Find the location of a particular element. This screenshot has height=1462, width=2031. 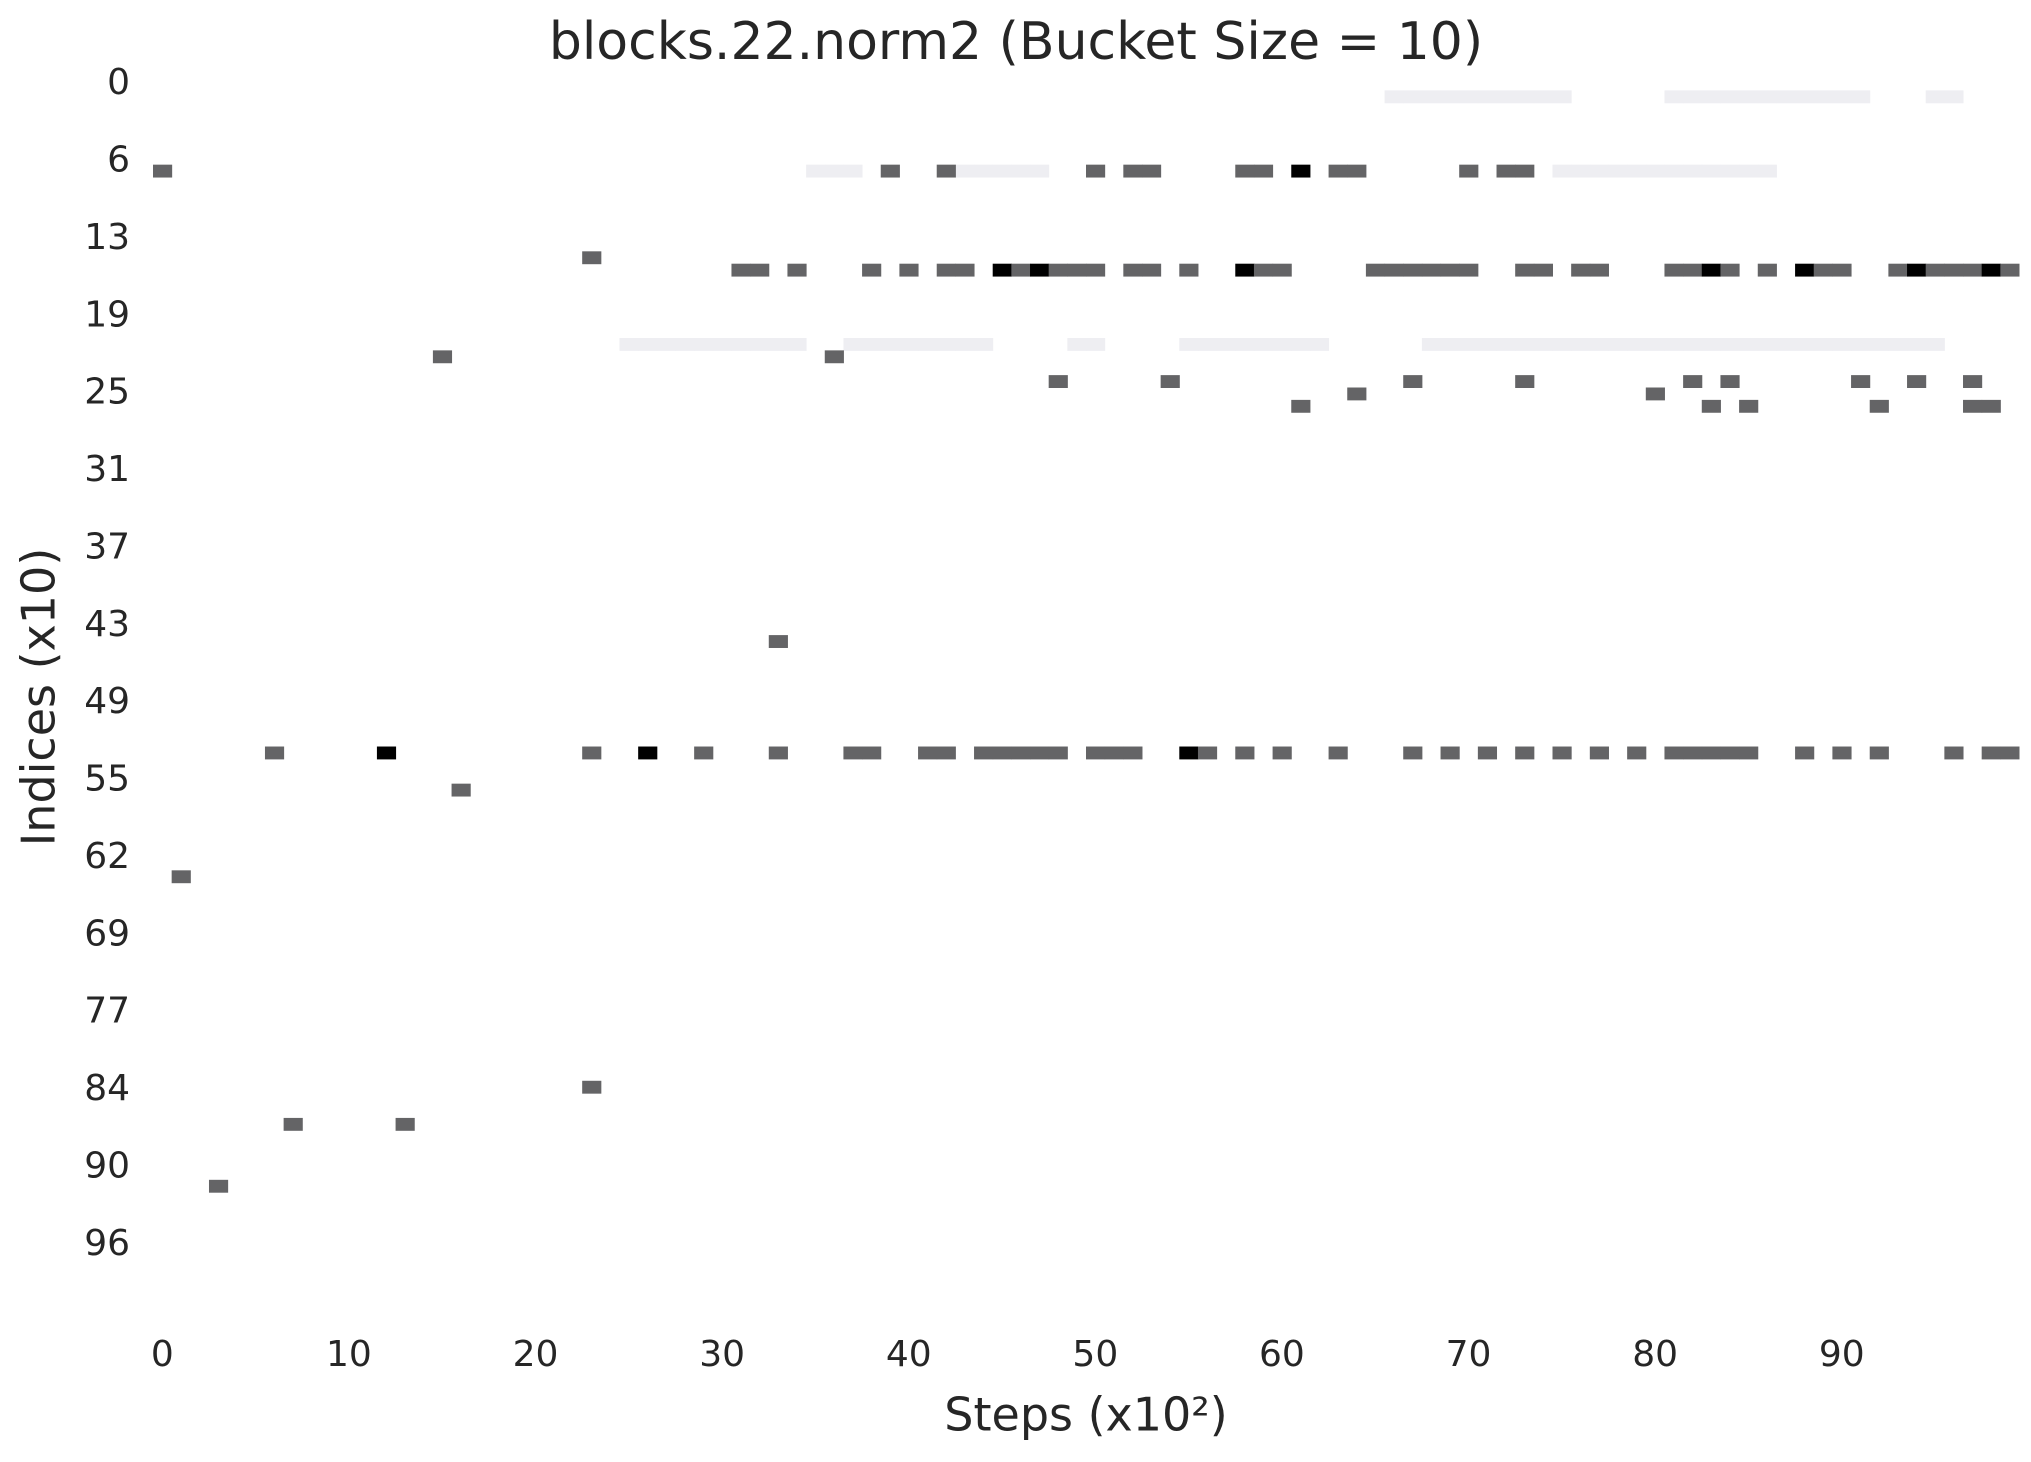

x-tick-label: 10 is located at coordinates (349, 1354).